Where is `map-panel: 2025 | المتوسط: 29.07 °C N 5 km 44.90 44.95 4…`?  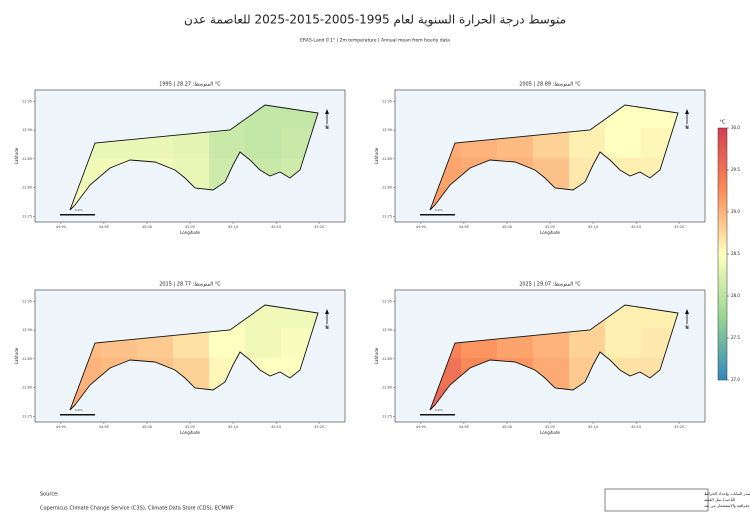 map-panel: 2025 | المتوسط: 29.07 °C N 5 km 44.90 44.95 4… is located at coordinates (540, 358).